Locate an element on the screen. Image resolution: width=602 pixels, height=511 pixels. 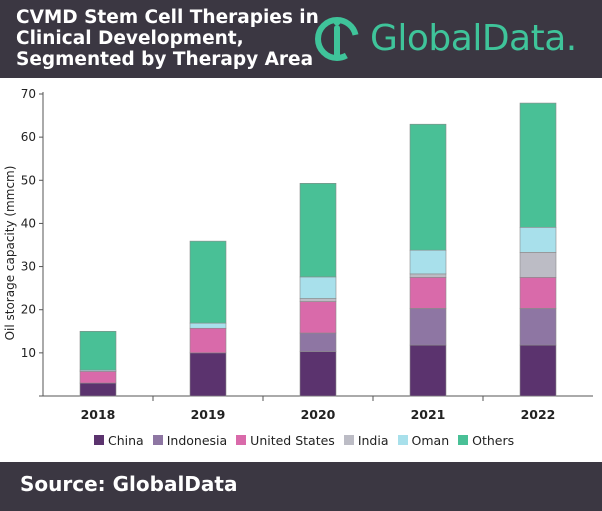
legend-label: China is located at coordinates (126, 440).